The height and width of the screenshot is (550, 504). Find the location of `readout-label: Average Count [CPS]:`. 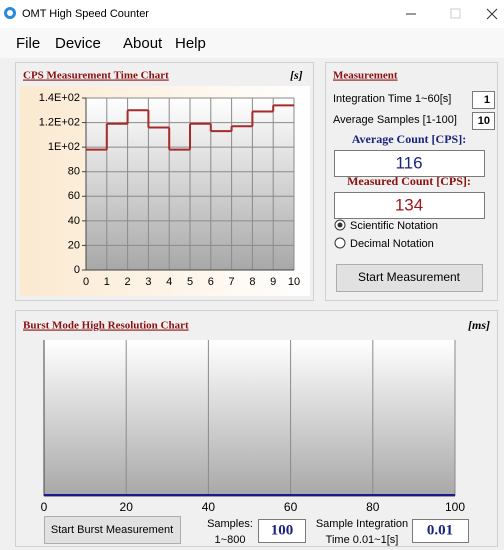

readout-label: Average Count [CPS]: is located at coordinates (409, 139).